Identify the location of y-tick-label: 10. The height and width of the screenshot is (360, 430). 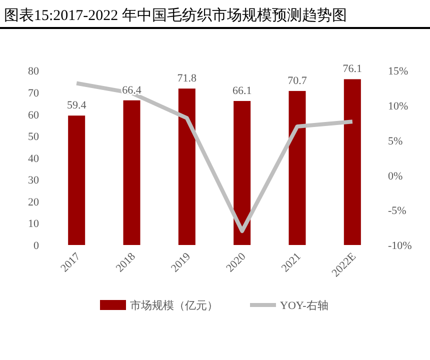
(34, 224).